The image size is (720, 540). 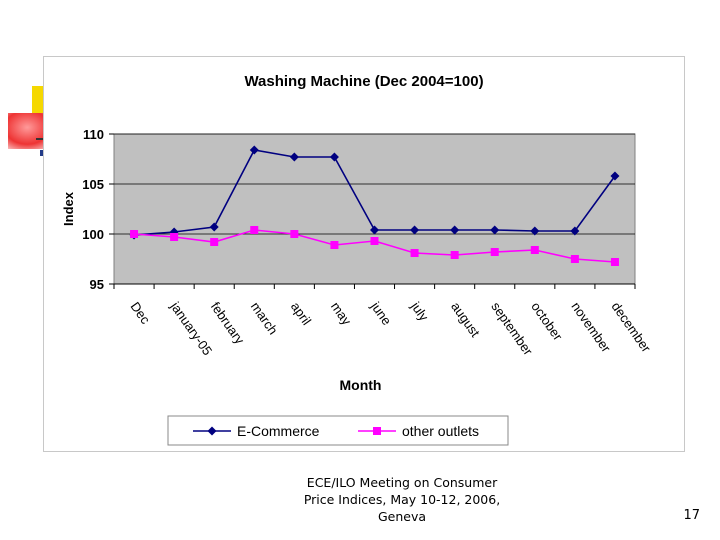 I want to click on x-tick-label: august, so click(x=465, y=319).